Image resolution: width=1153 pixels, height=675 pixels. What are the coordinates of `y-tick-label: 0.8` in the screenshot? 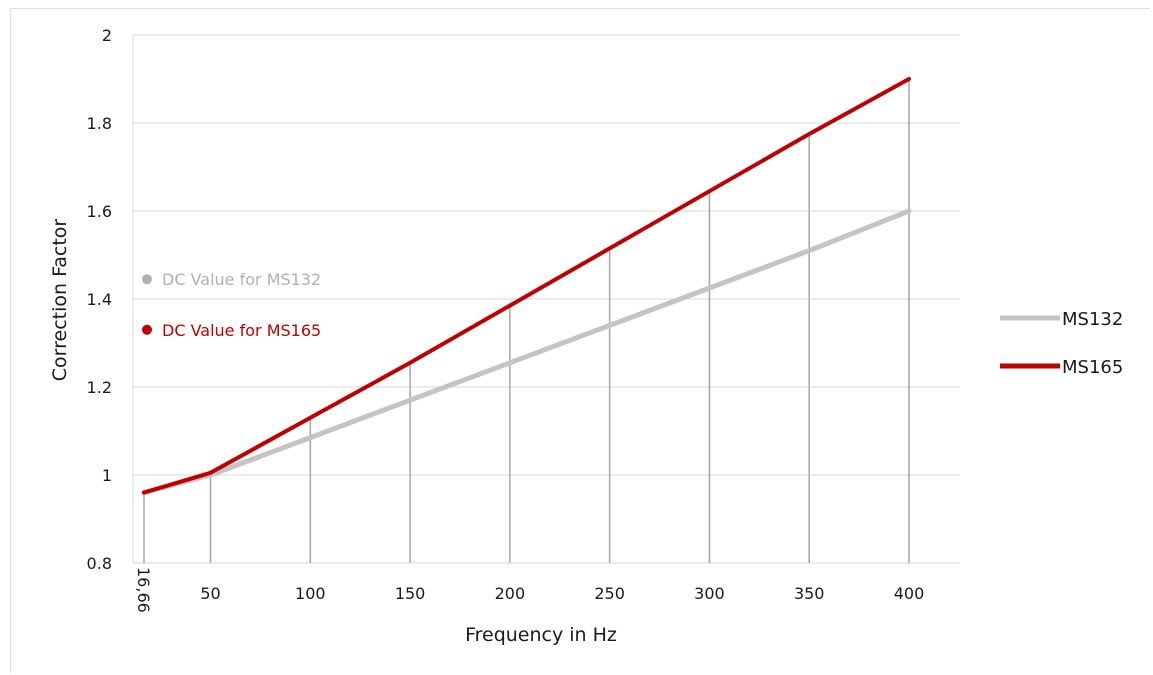 It's located at (99, 563).